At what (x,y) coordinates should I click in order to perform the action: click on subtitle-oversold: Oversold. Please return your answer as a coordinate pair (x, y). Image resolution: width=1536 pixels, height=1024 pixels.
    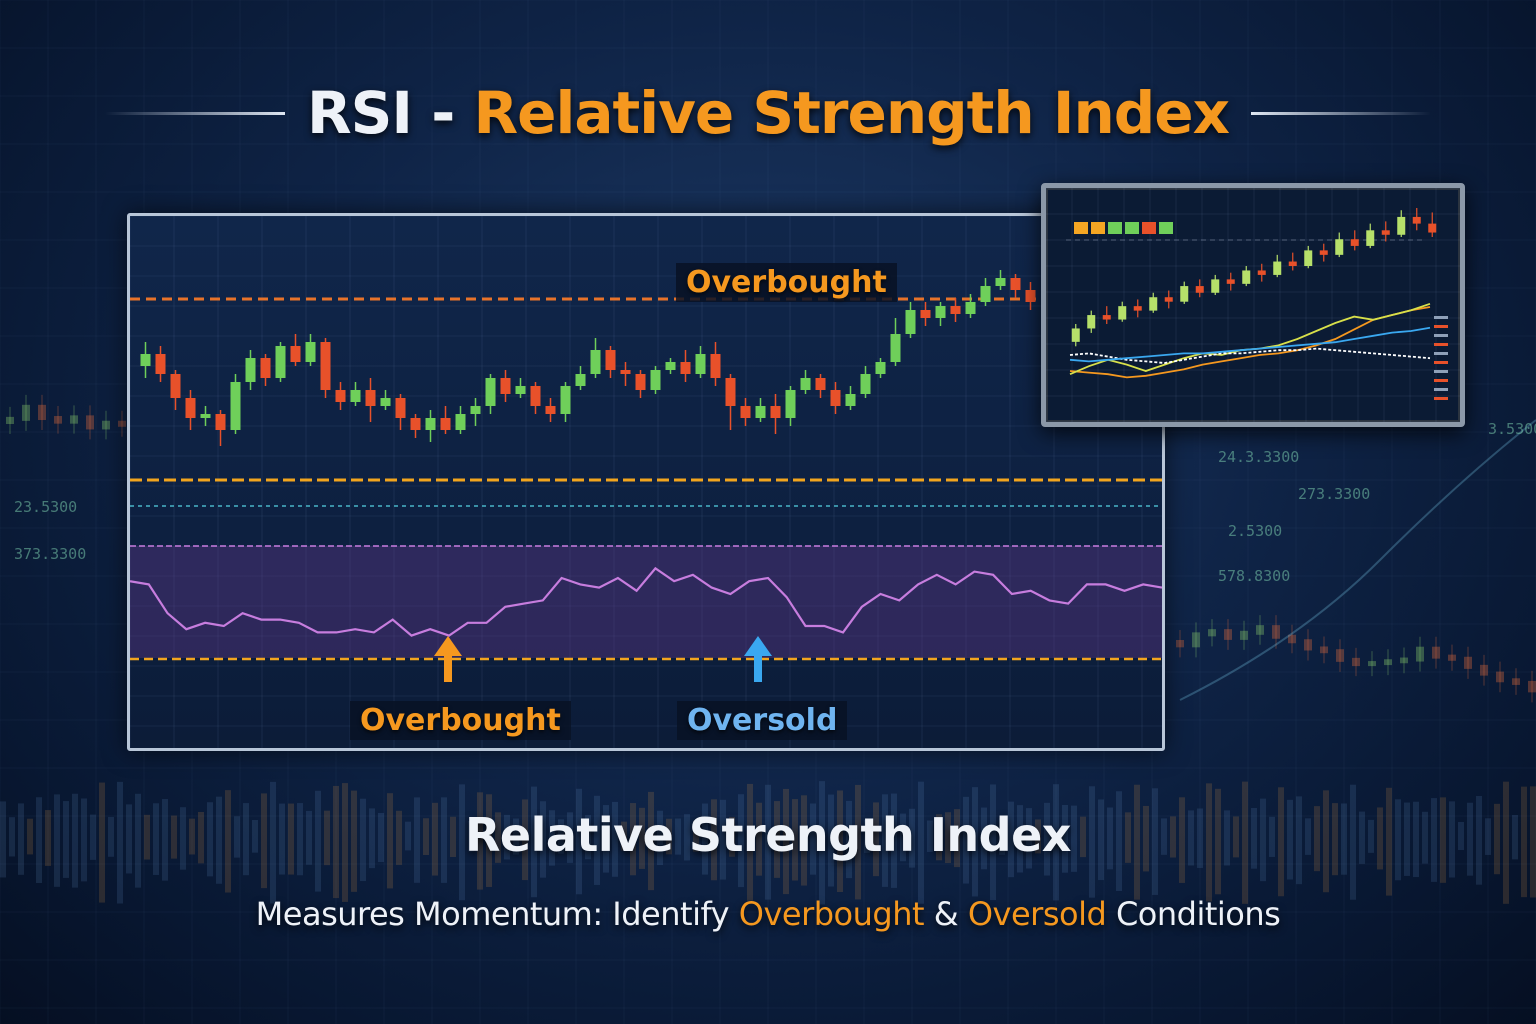
    Looking at the image, I should click on (1037, 914).